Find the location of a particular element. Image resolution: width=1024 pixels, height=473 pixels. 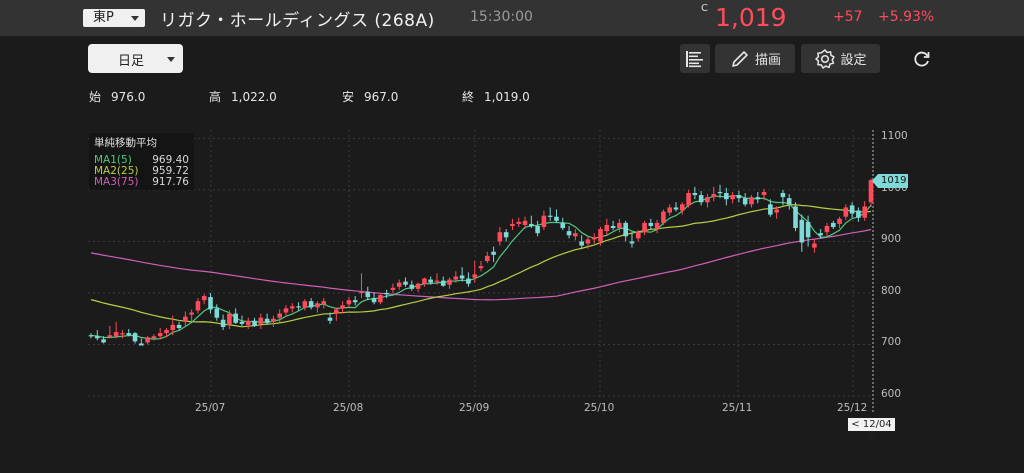

x-tick-label: 25/10 is located at coordinates (599, 408).